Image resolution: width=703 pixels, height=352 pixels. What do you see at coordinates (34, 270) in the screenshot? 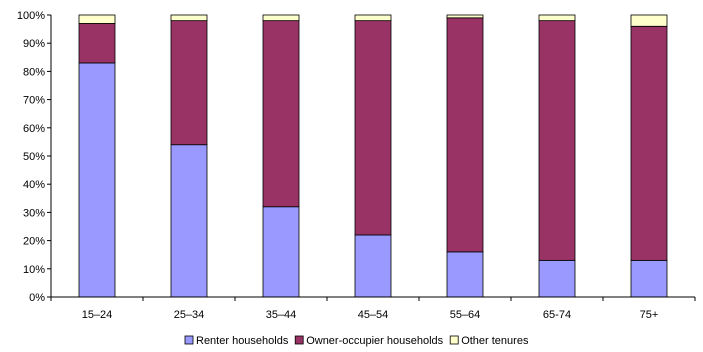
I see `y-tick-label: 10%` at bounding box center [34, 270].